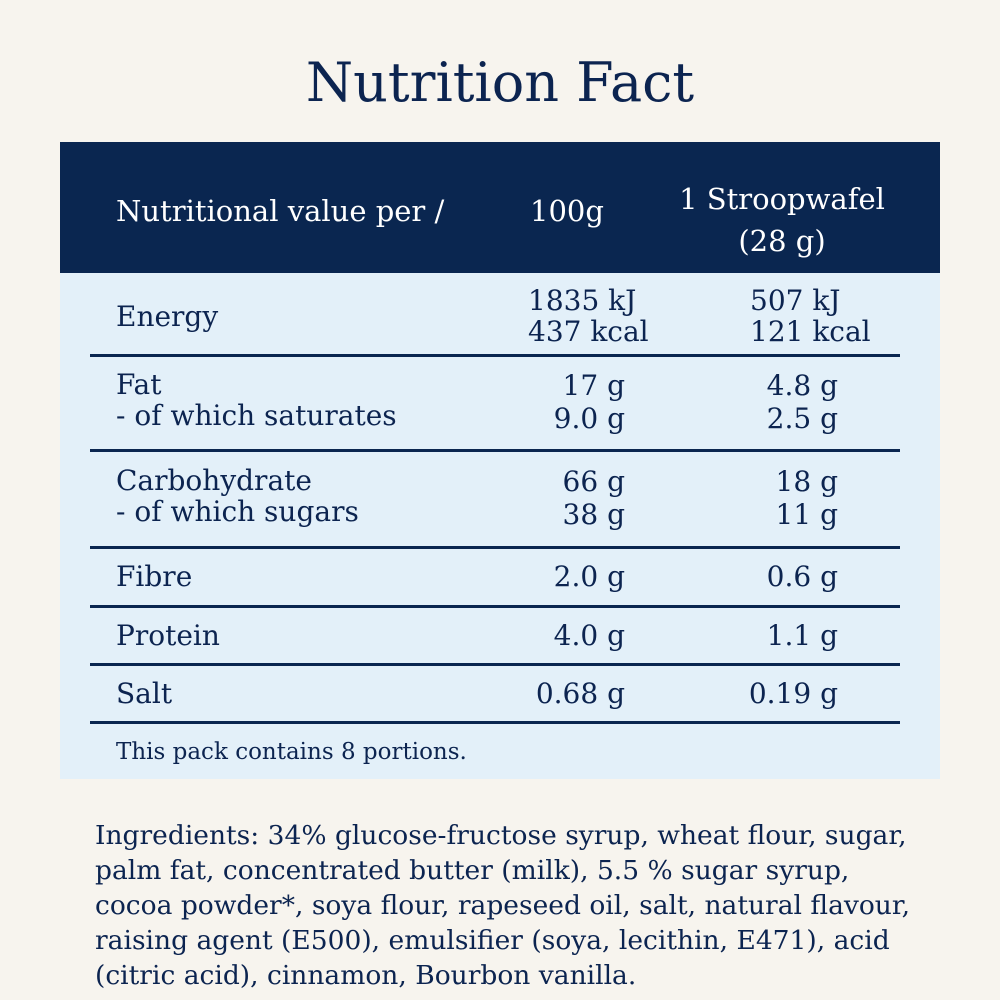 This screenshot has width=1000, height=1000. Describe the element at coordinates (214, 480) in the screenshot. I see `row-label: Carbohydrate` at that location.